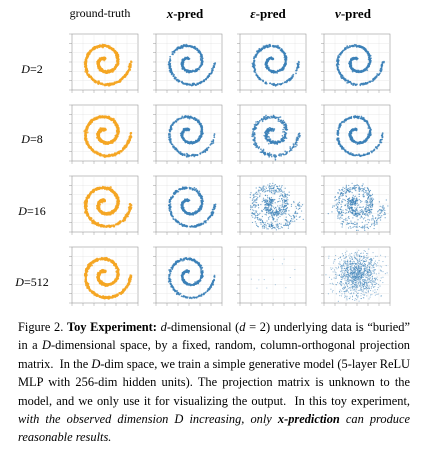 This screenshot has width=427, height=463. What do you see at coordinates (32, 69) in the screenshot?
I see `row-label-d2: D=2` at bounding box center [32, 69].